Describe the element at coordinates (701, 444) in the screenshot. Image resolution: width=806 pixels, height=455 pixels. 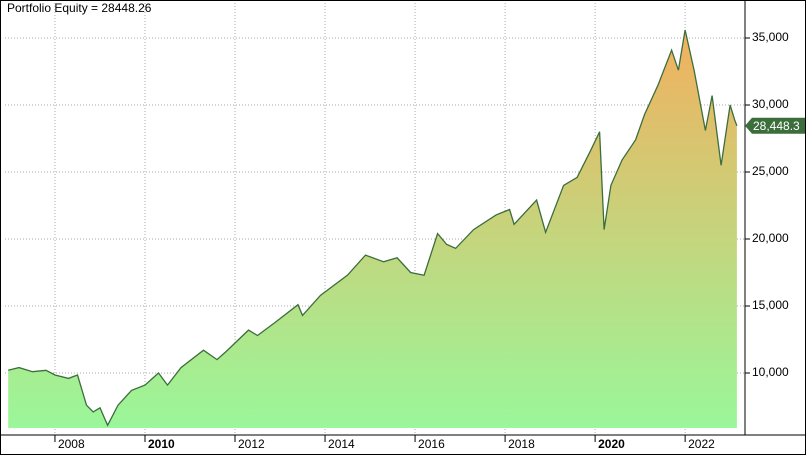
I see `x-tick-label: 2022` at that location.